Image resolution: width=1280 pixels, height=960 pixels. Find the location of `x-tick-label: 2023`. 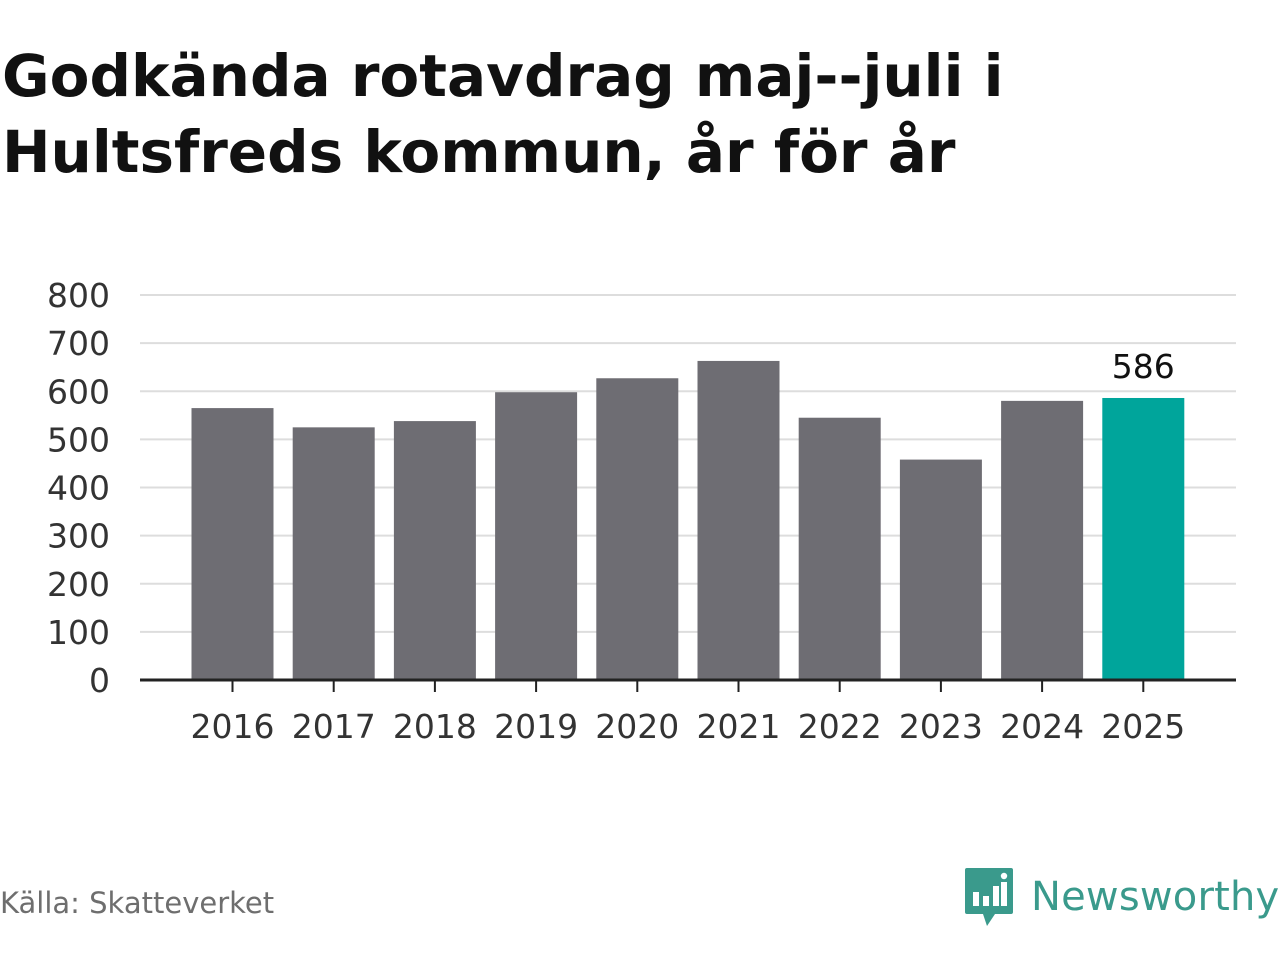

x-tick-label: 2023 is located at coordinates (941, 726).